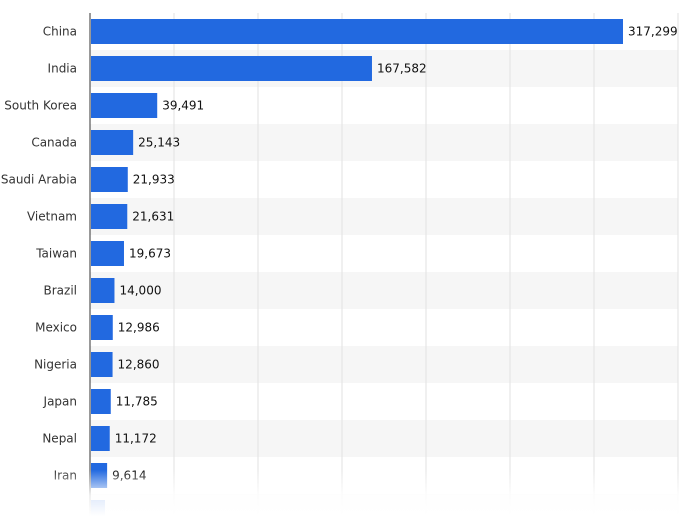 This screenshot has width=700, height=516. Describe the element at coordinates (402, 69) in the screenshot. I see `value-label: 167,582` at that location.